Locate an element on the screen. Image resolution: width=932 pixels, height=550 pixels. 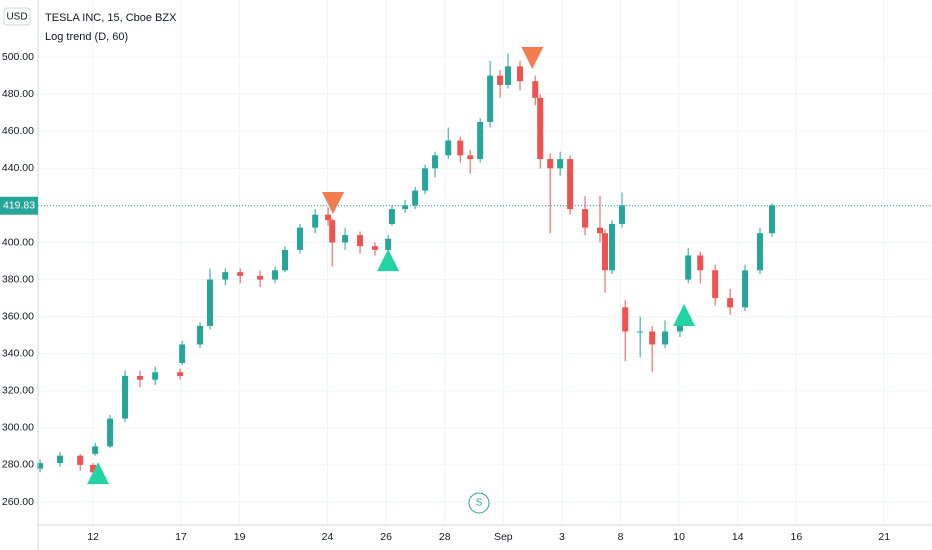
y-tick-label: 360.00 is located at coordinates (18, 316).